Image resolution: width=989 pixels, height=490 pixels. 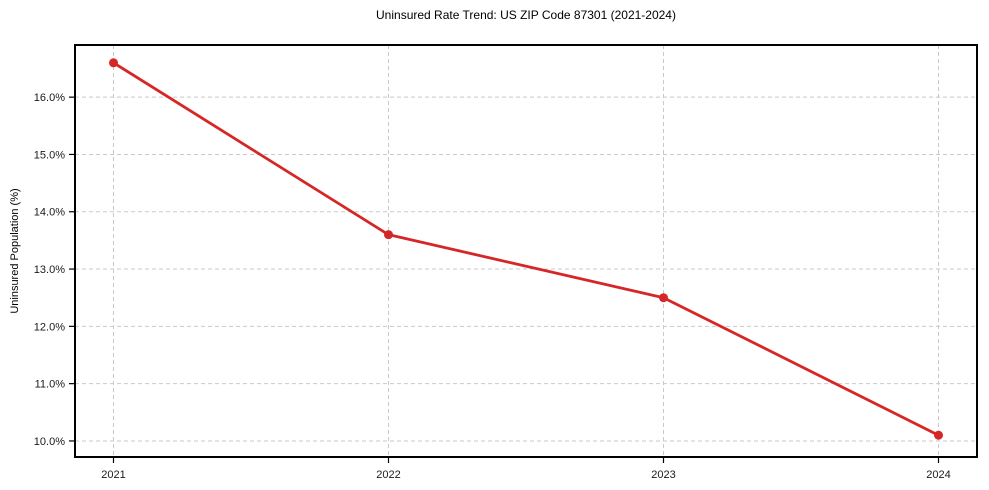 I want to click on y-tick-label: 14.0%, so click(x=49, y=213).